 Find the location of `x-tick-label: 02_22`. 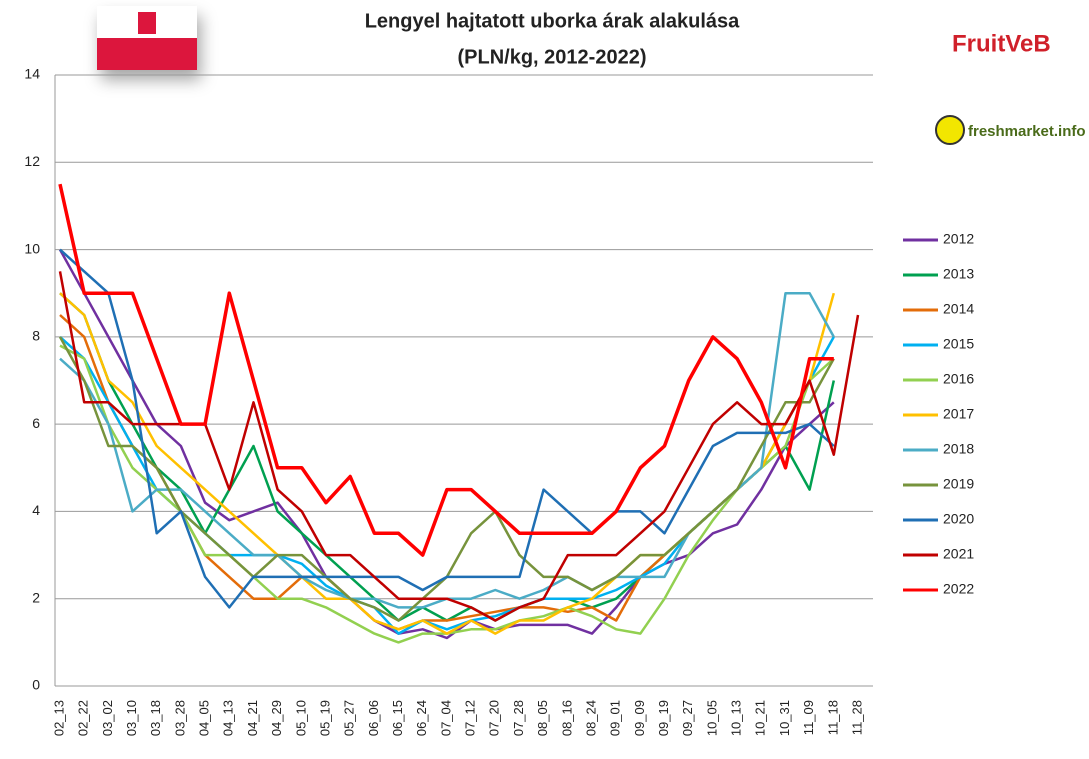

x-tick-label: 02_22 is located at coordinates (83, 718).